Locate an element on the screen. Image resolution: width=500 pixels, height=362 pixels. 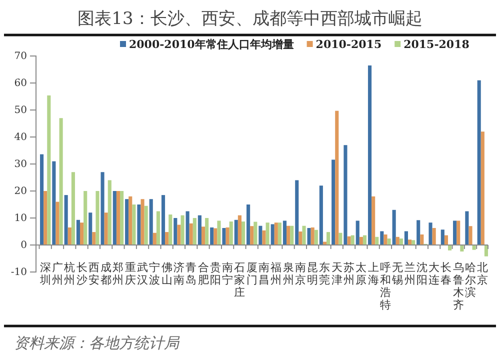
x-tick-label: 北京 is located at coordinates (482, 273).